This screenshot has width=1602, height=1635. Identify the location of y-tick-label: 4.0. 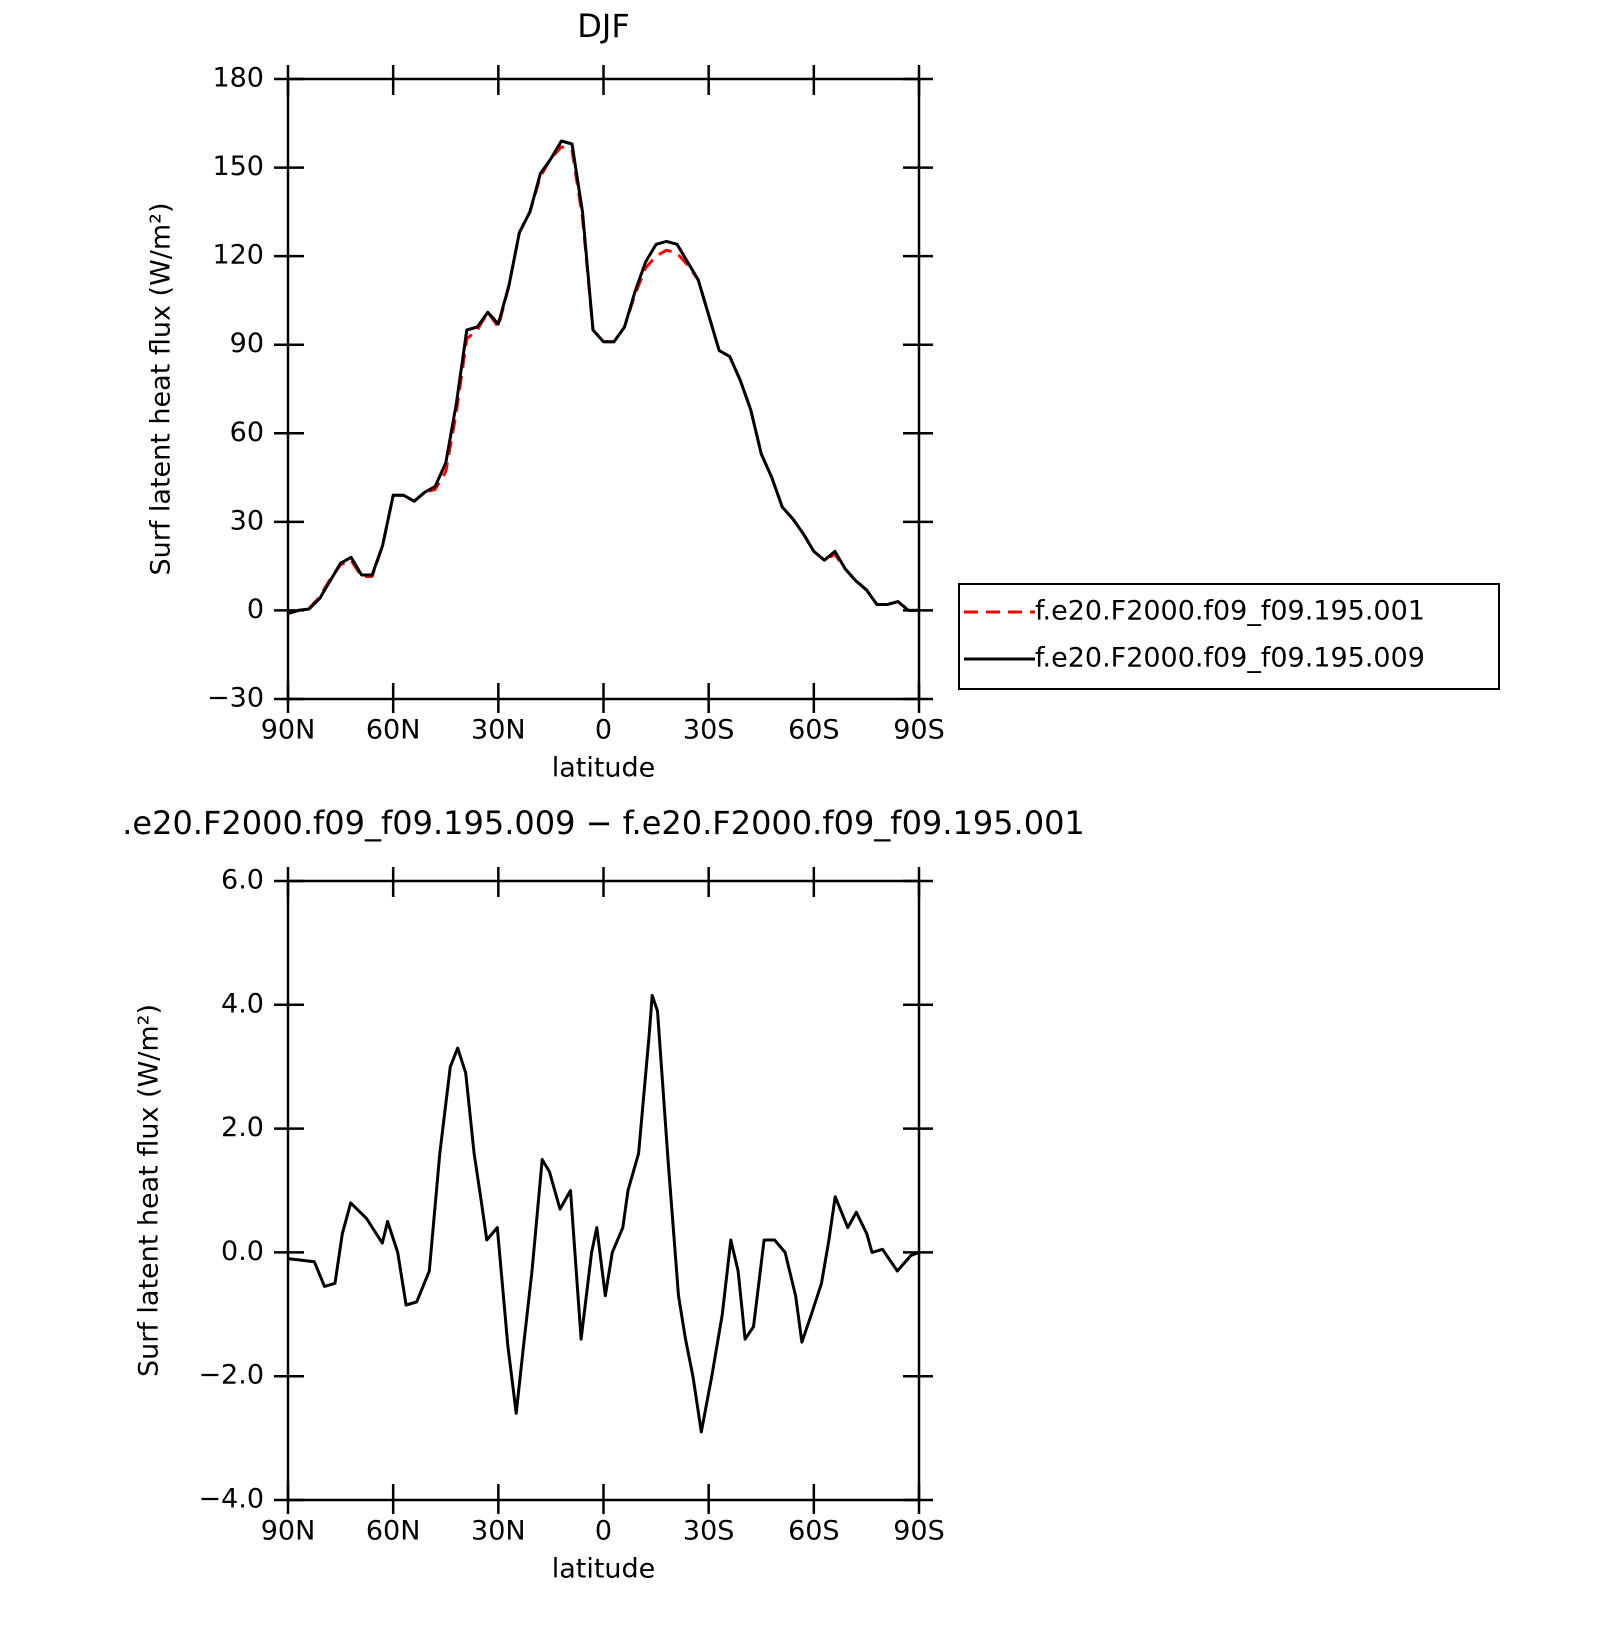
(242, 1003).